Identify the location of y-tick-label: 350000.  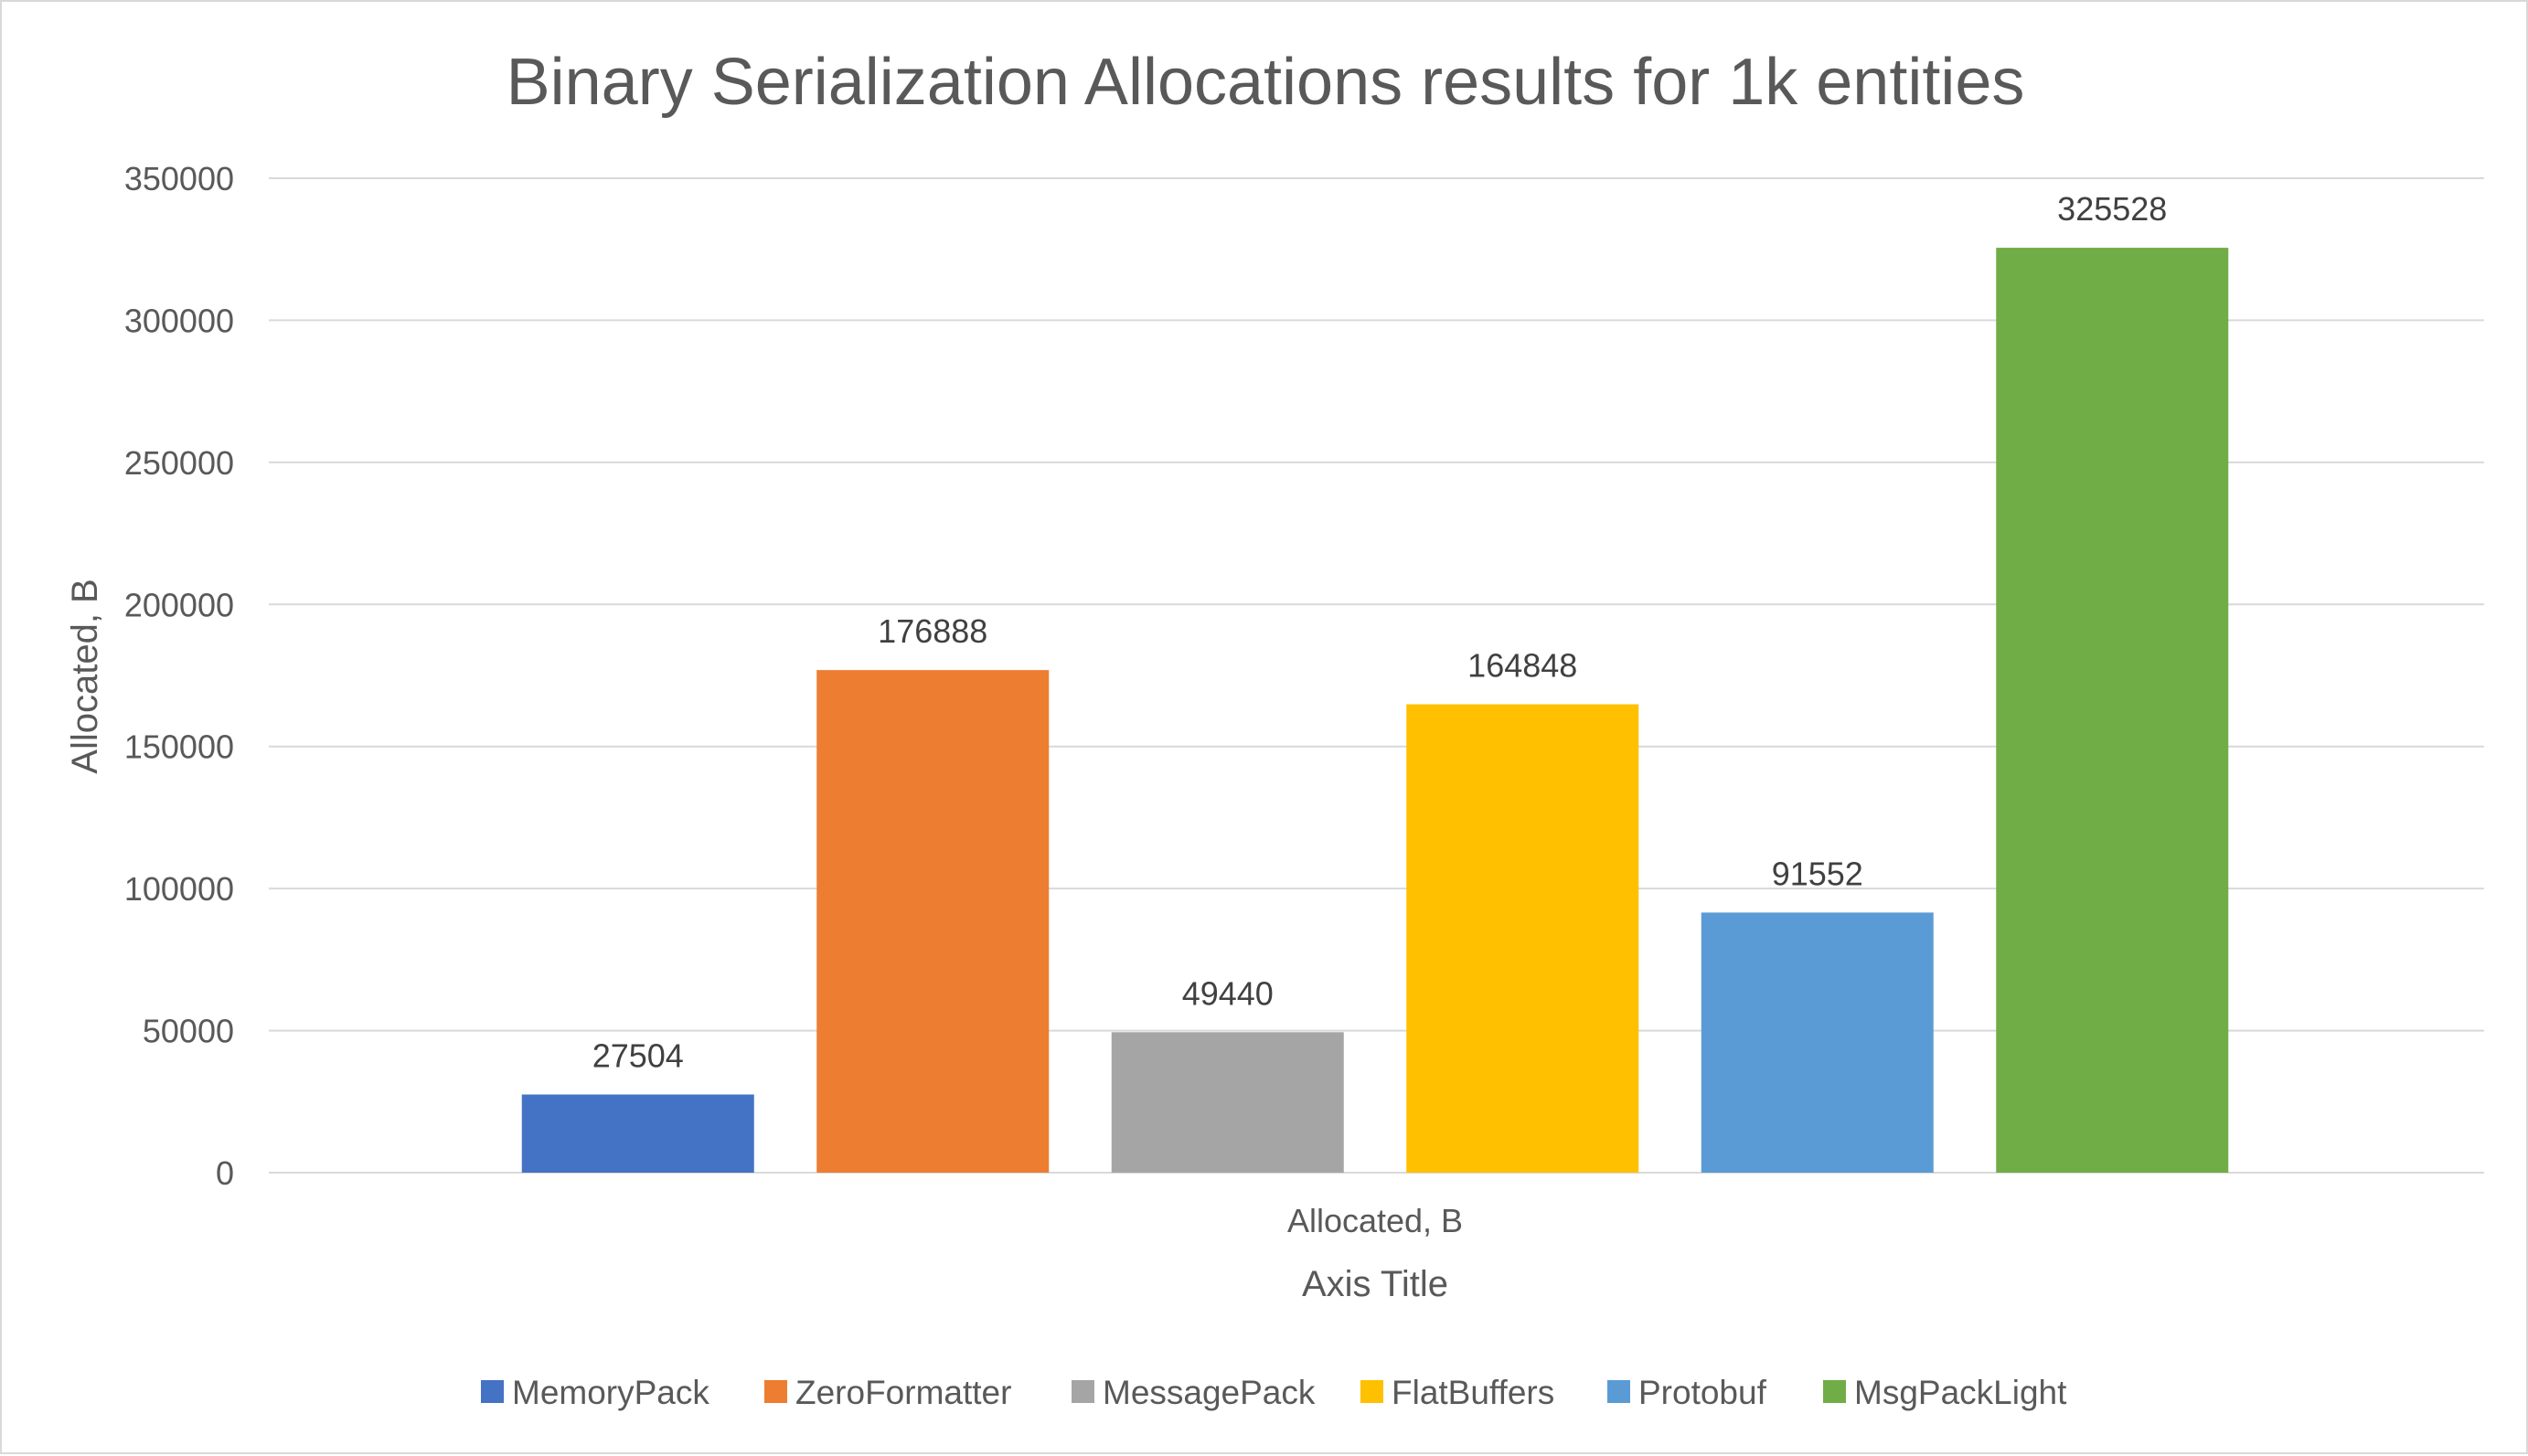
(179, 178).